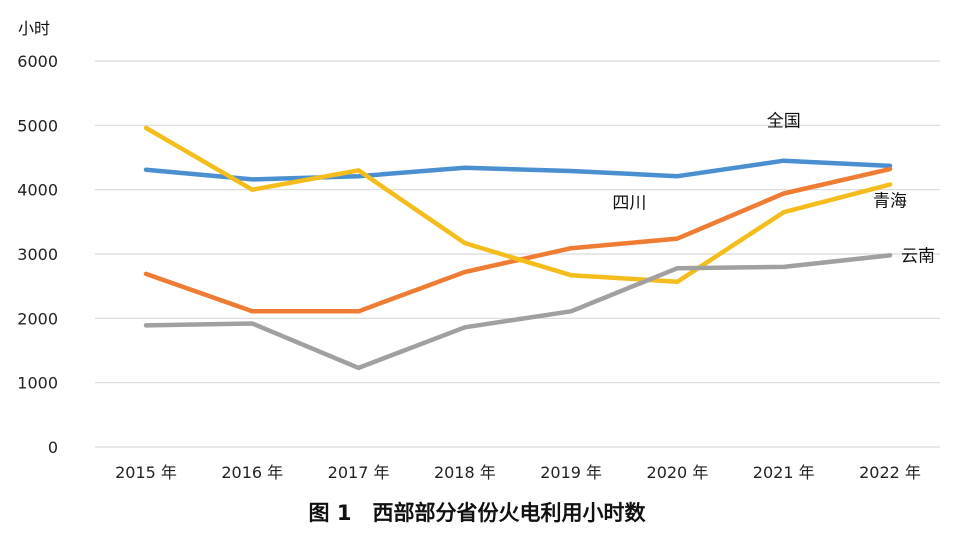  Describe the element at coordinates (34, 28) in the screenshot. I see `y-axis-unit-label: 小时` at that location.